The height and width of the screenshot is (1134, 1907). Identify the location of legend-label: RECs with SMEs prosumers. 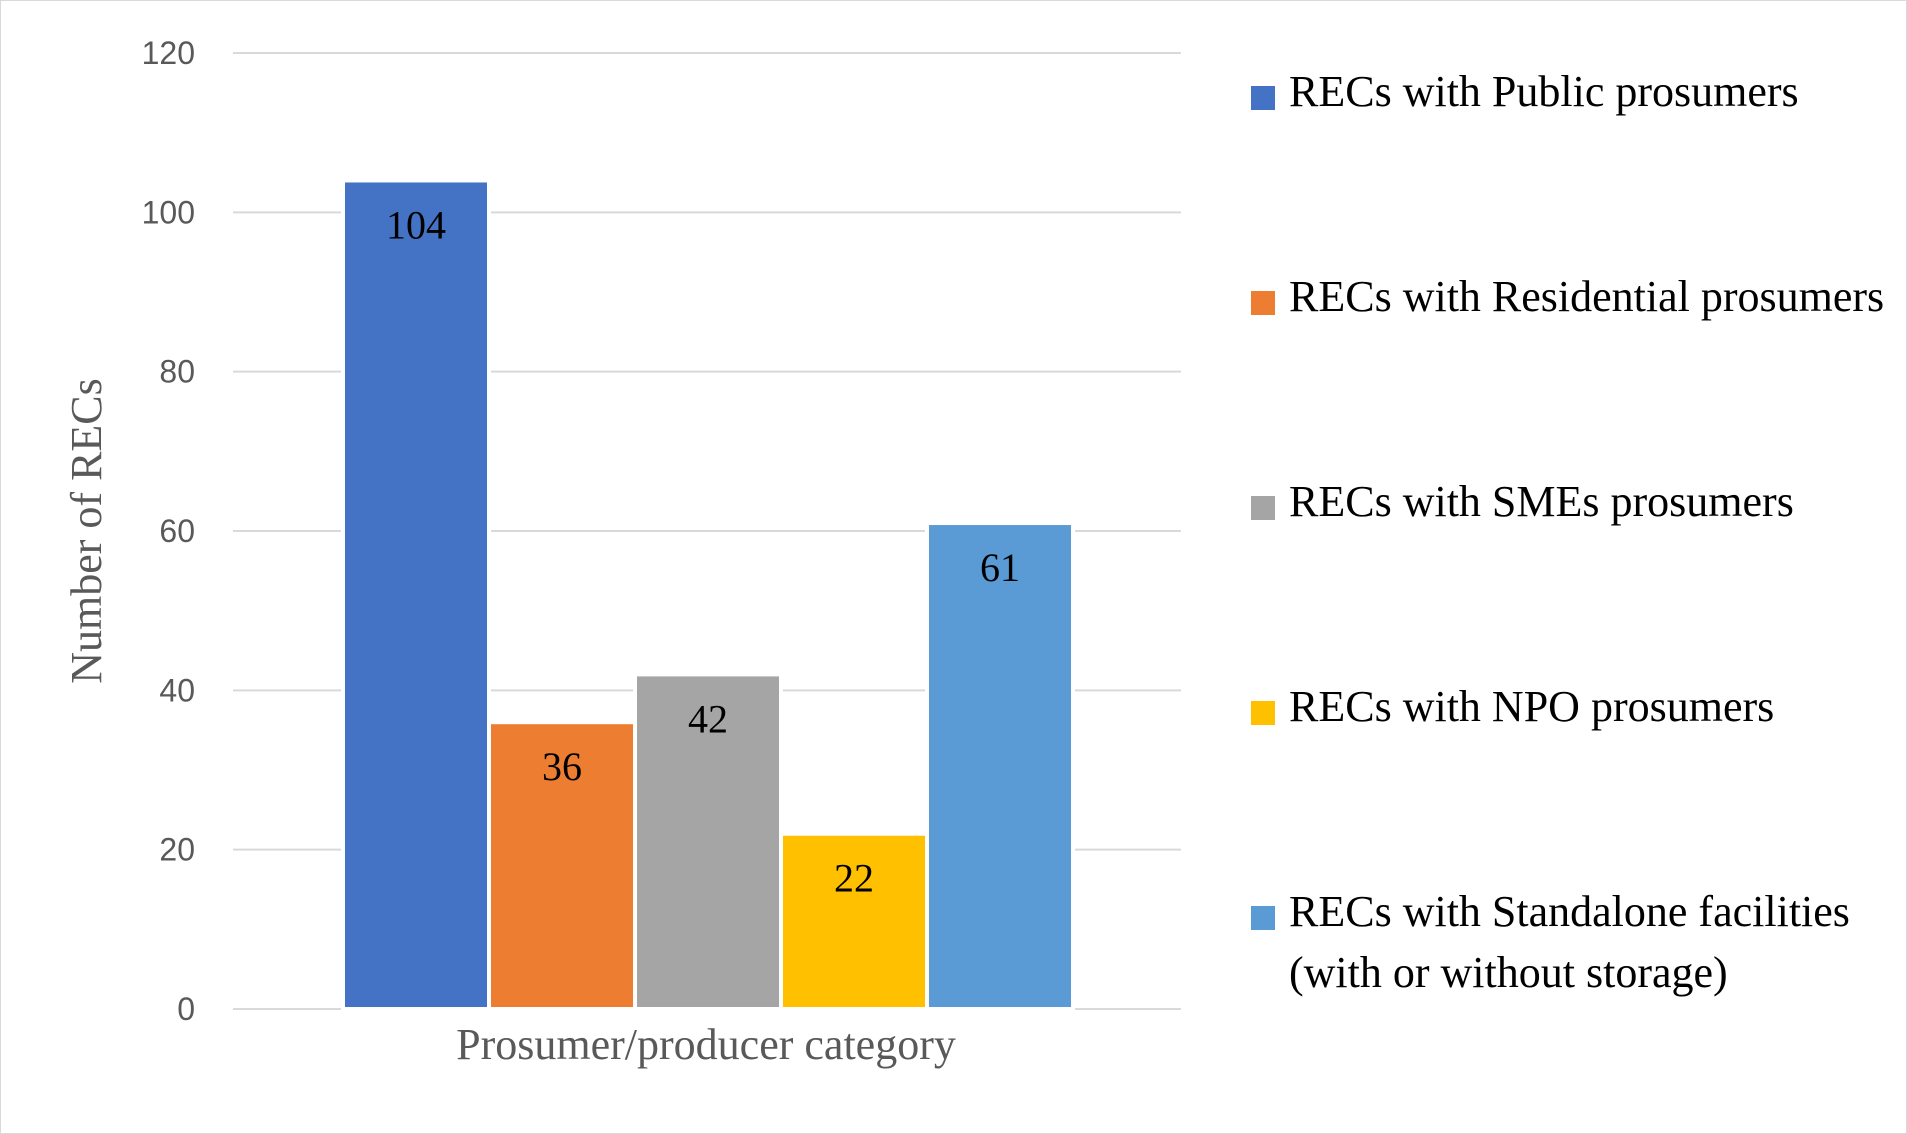
(1541, 501).